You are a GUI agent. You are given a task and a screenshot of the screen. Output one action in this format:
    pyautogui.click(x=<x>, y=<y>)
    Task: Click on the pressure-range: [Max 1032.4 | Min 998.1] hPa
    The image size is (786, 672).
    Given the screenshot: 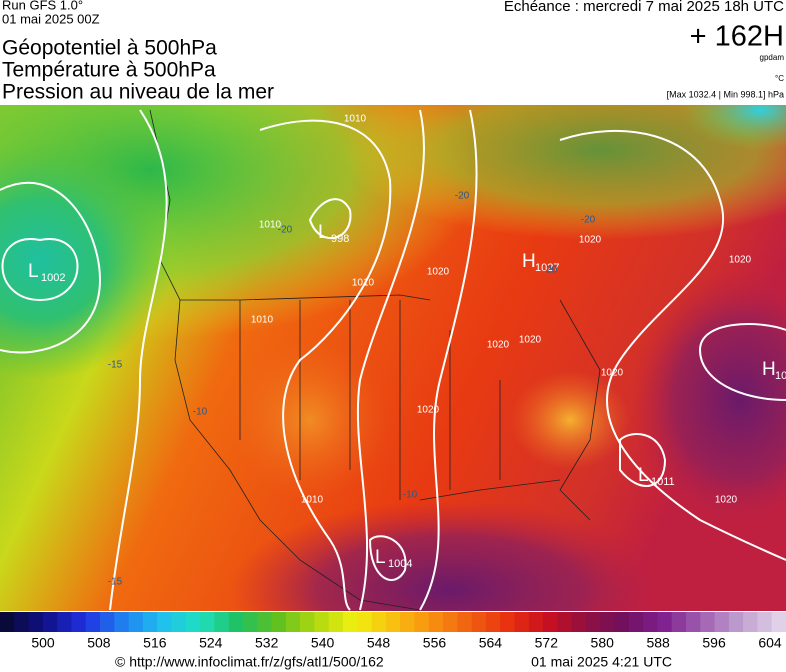 What is the action you would take?
    pyautogui.click(x=725, y=94)
    